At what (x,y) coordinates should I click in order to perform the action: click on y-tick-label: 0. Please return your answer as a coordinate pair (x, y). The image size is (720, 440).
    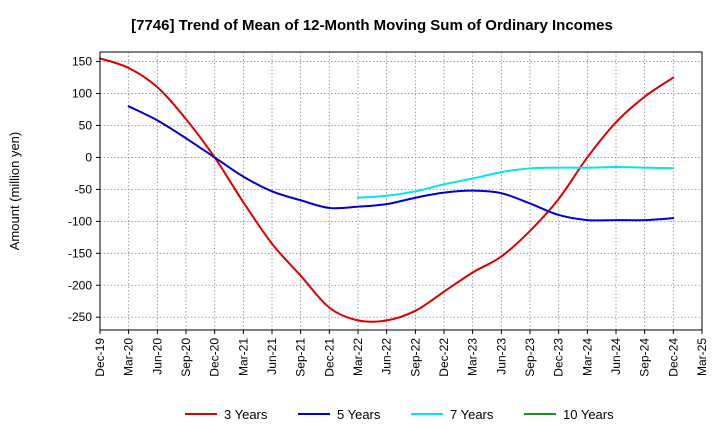
    Looking at the image, I should click on (88, 157).